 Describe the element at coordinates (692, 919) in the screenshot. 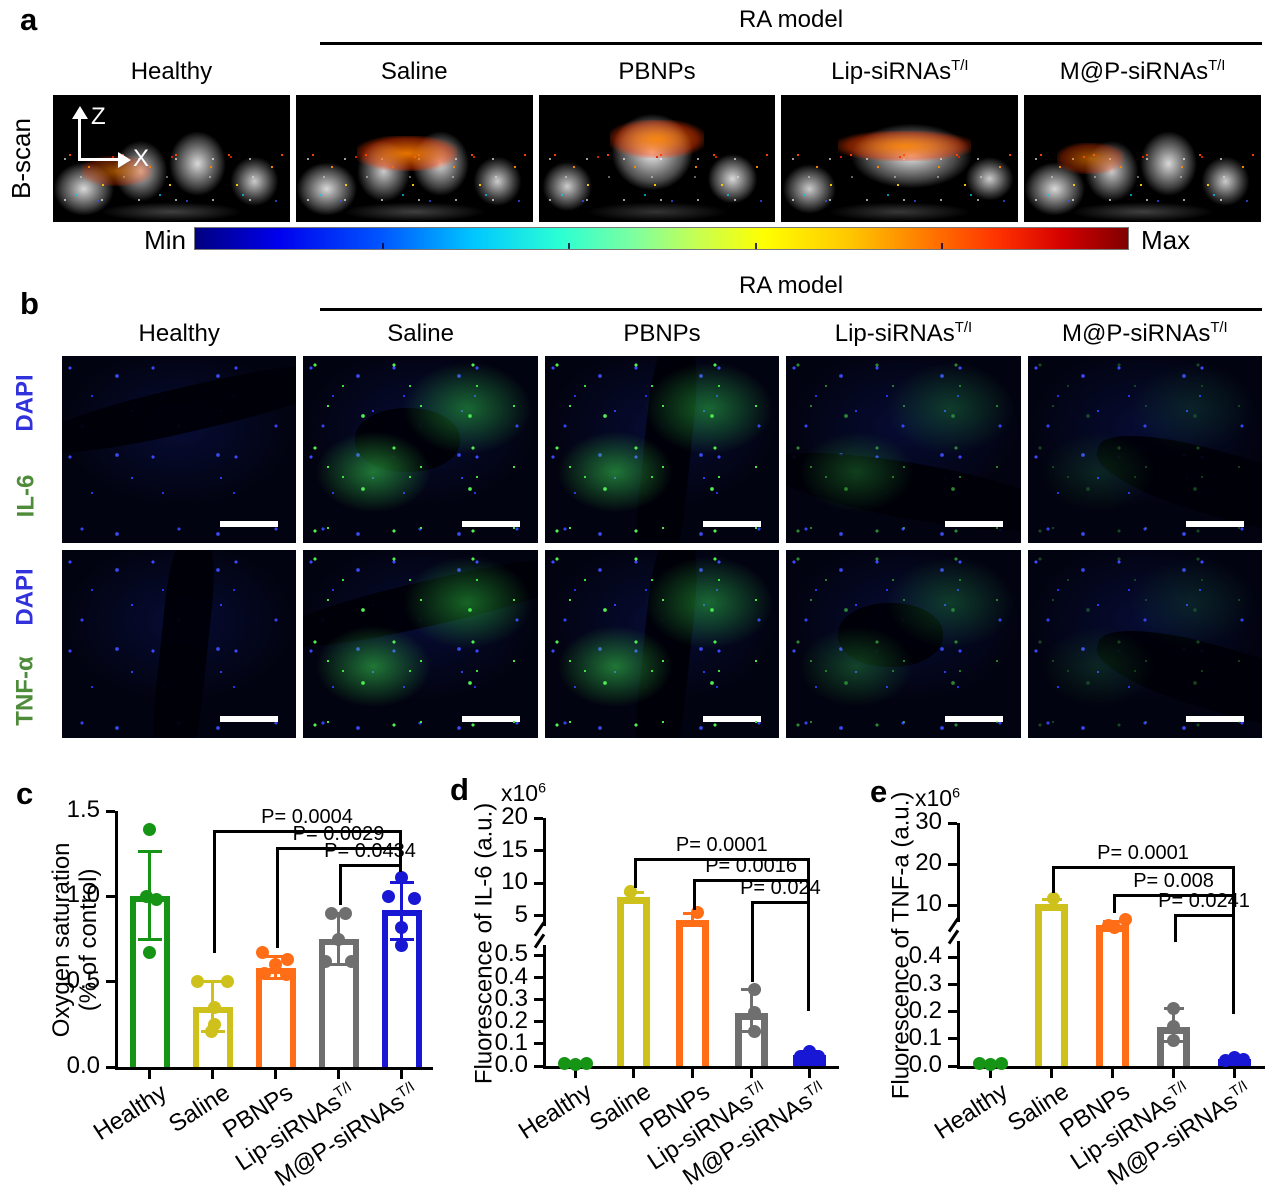

I see `err-line` at that location.